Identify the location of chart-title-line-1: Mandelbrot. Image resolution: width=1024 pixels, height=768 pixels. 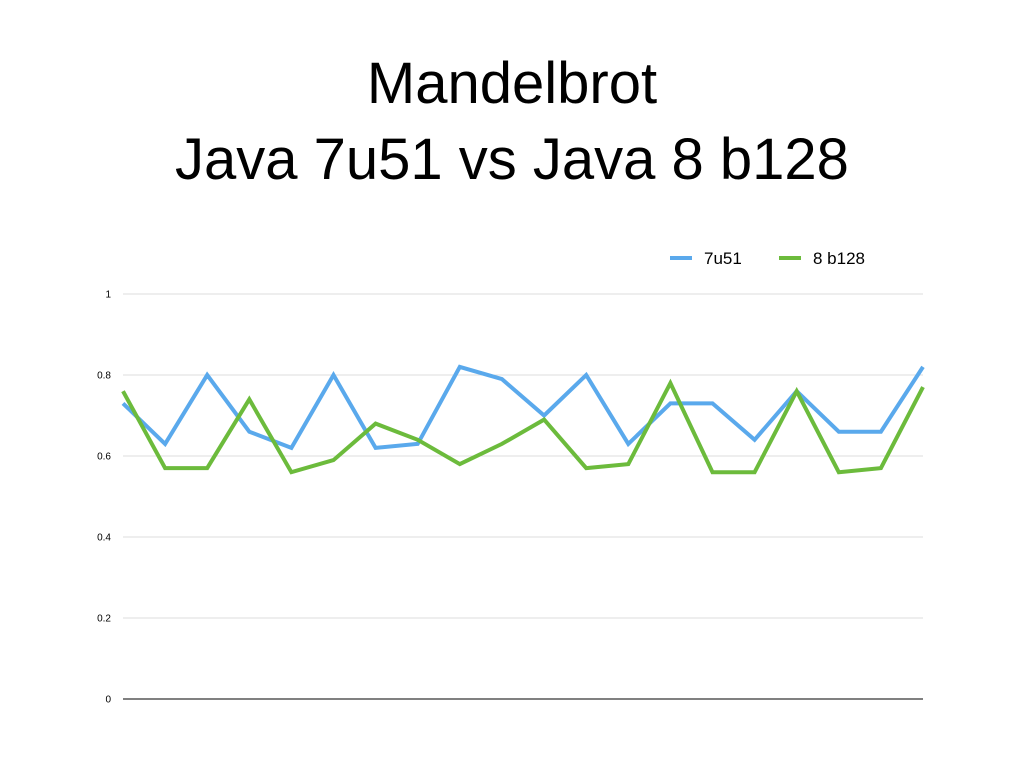
(512, 83).